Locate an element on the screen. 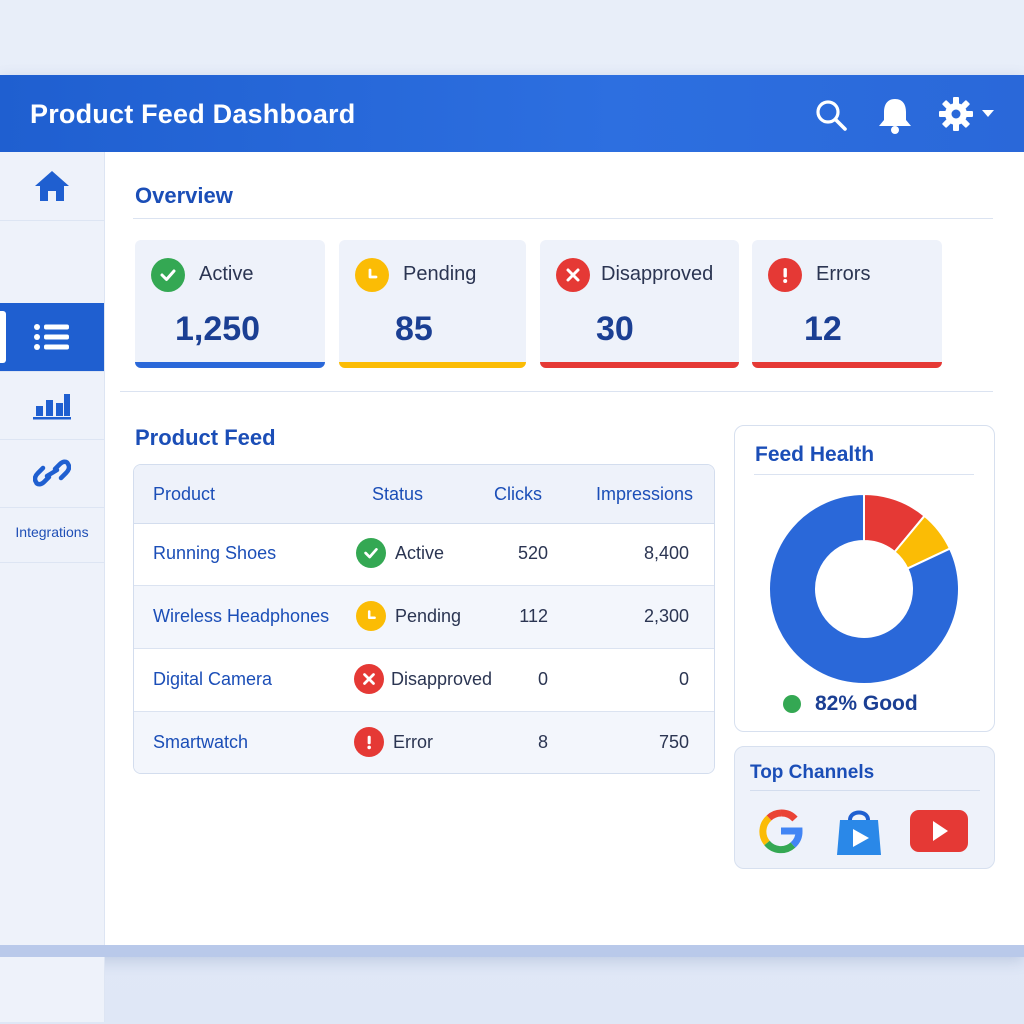 The height and width of the screenshot is (1024, 1024). stat-label: Pending is located at coordinates (440, 274).